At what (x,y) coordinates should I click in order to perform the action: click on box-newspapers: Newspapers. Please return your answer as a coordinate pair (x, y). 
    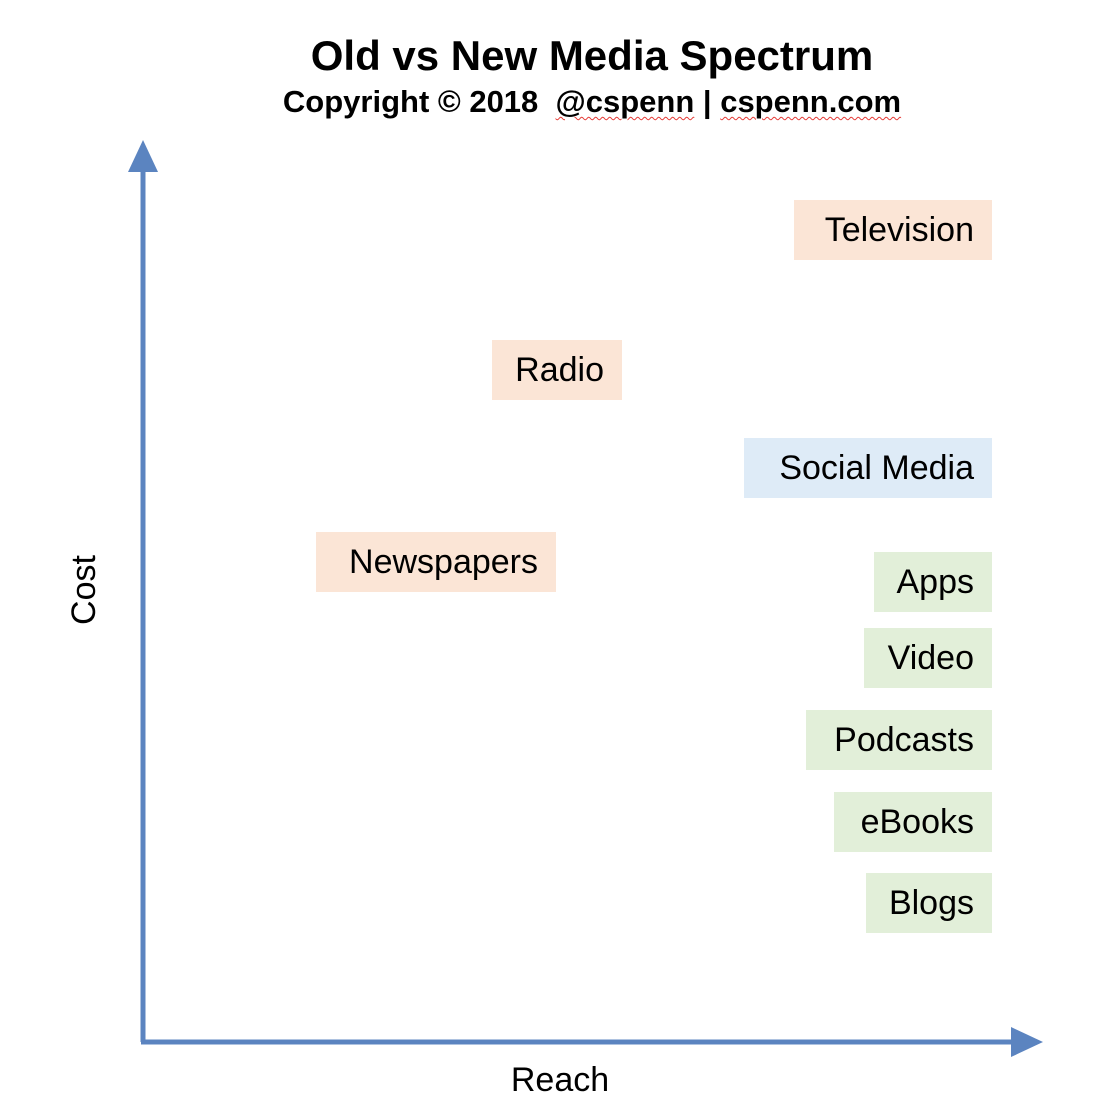
    Looking at the image, I should click on (436, 562).